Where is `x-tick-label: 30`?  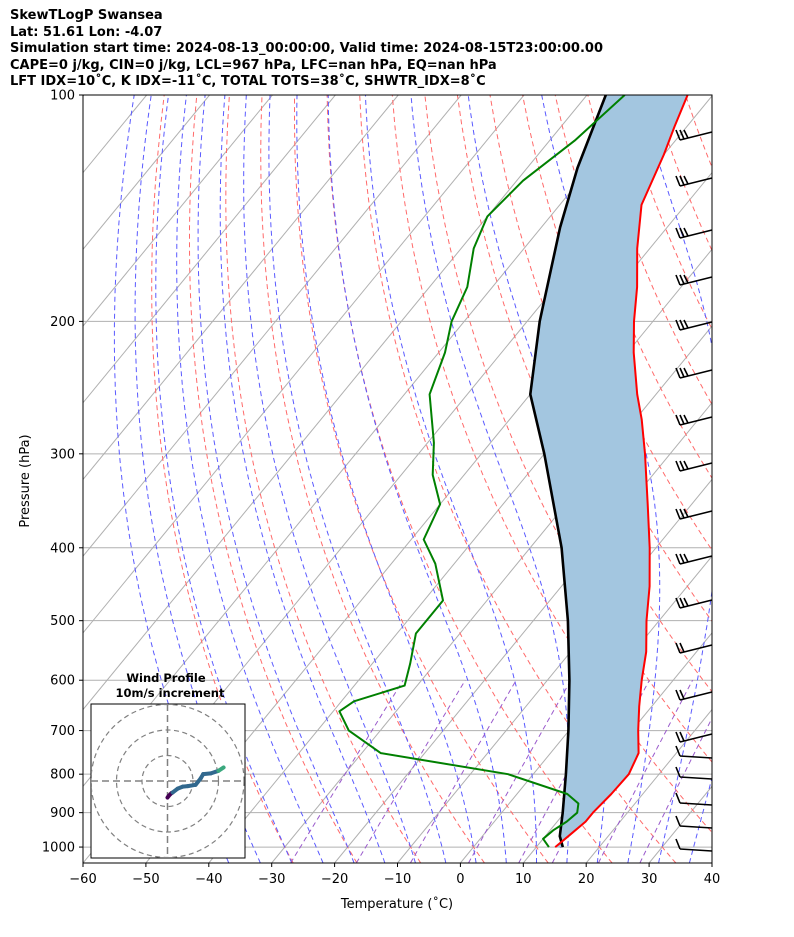 x-tick-label: 30 is located at coordinates (649, 879).